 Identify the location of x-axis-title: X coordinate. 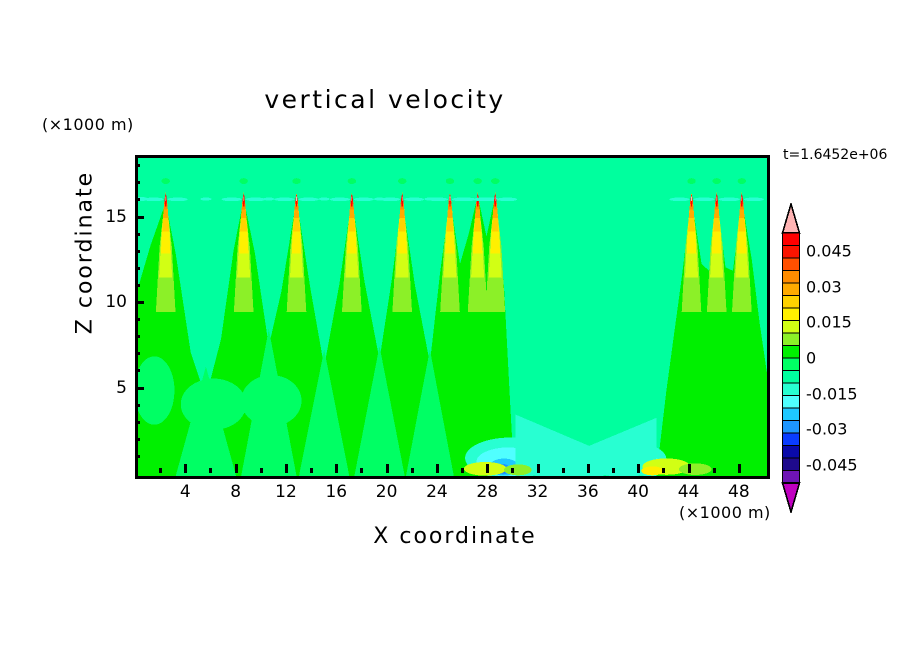
(455, 536).